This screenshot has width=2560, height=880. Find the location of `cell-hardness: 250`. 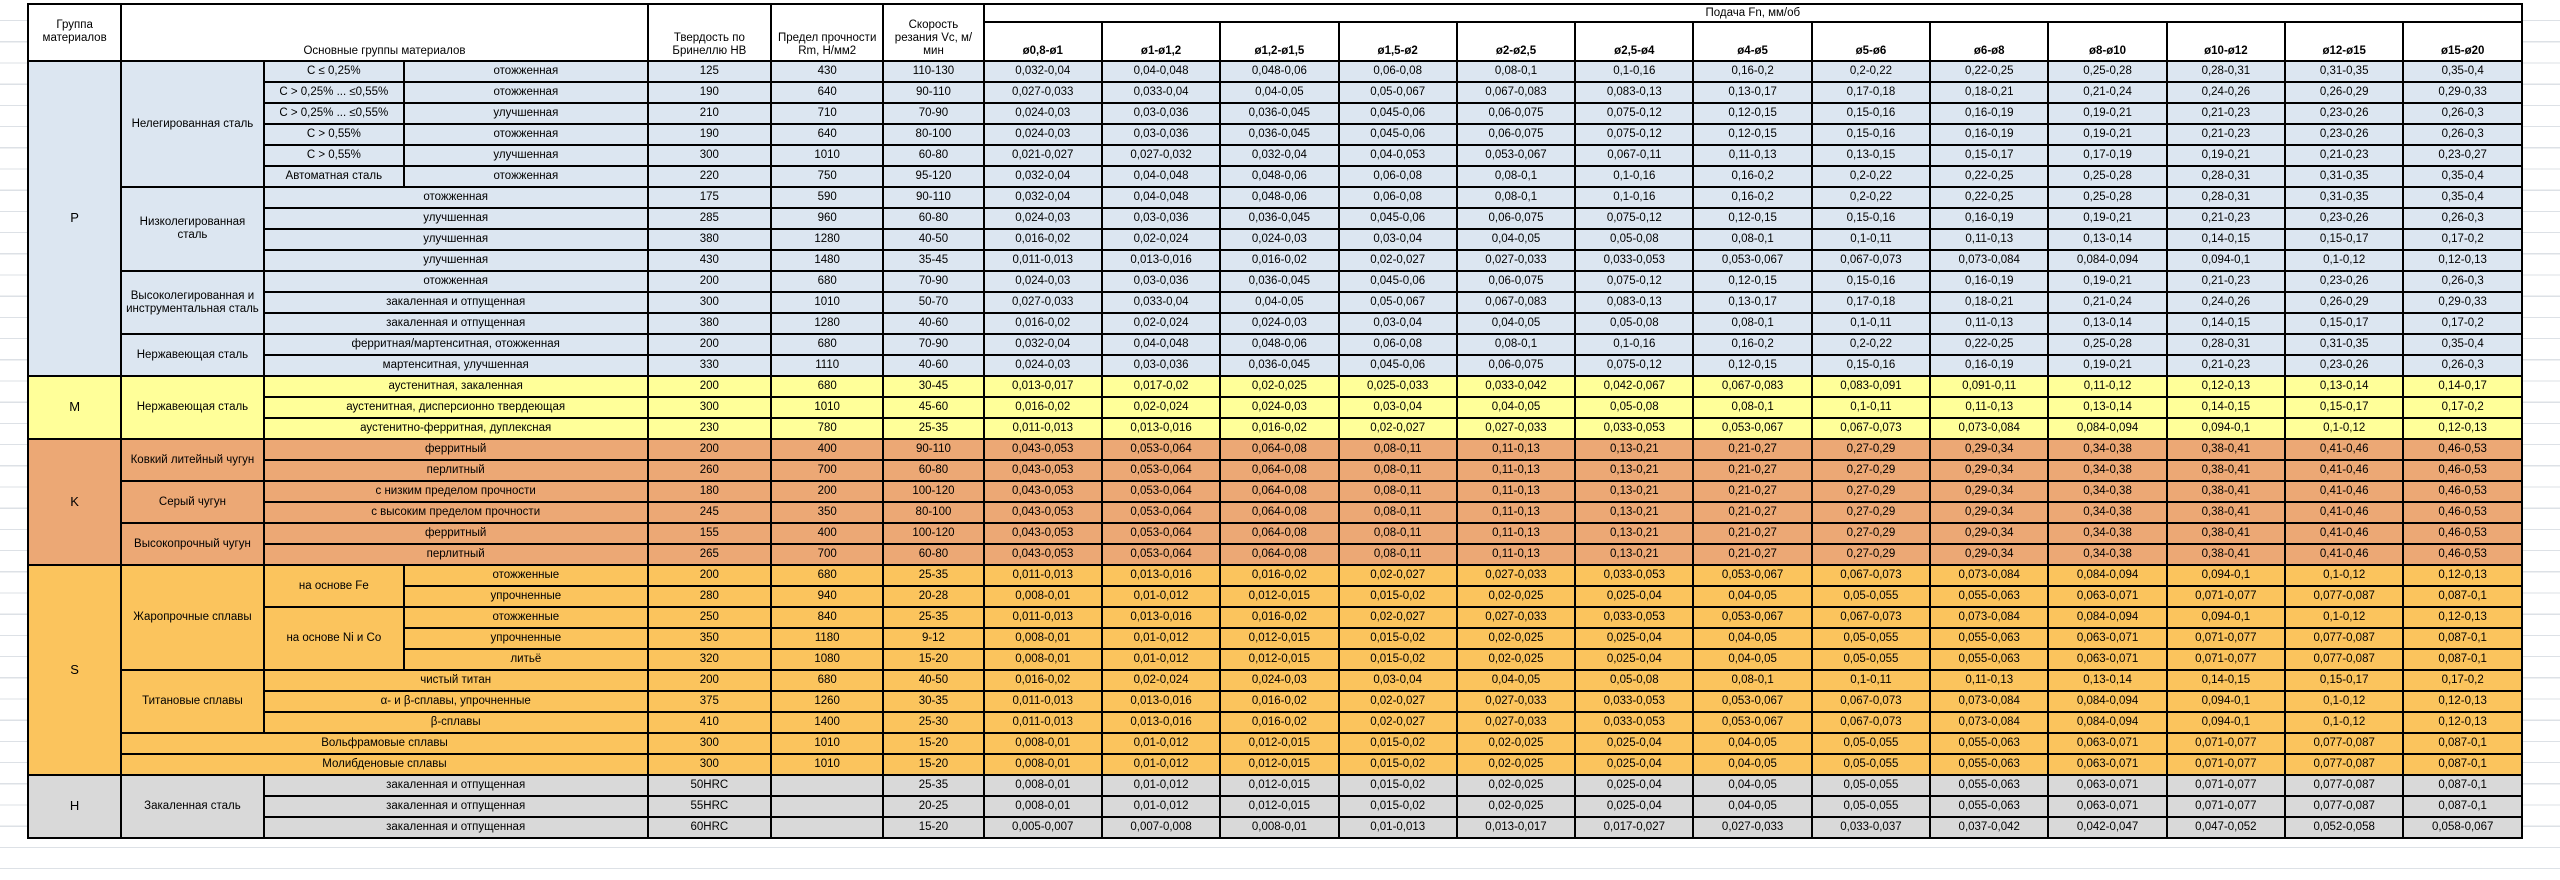

cell-hardness: 250 is located at coordinates (709, 617).